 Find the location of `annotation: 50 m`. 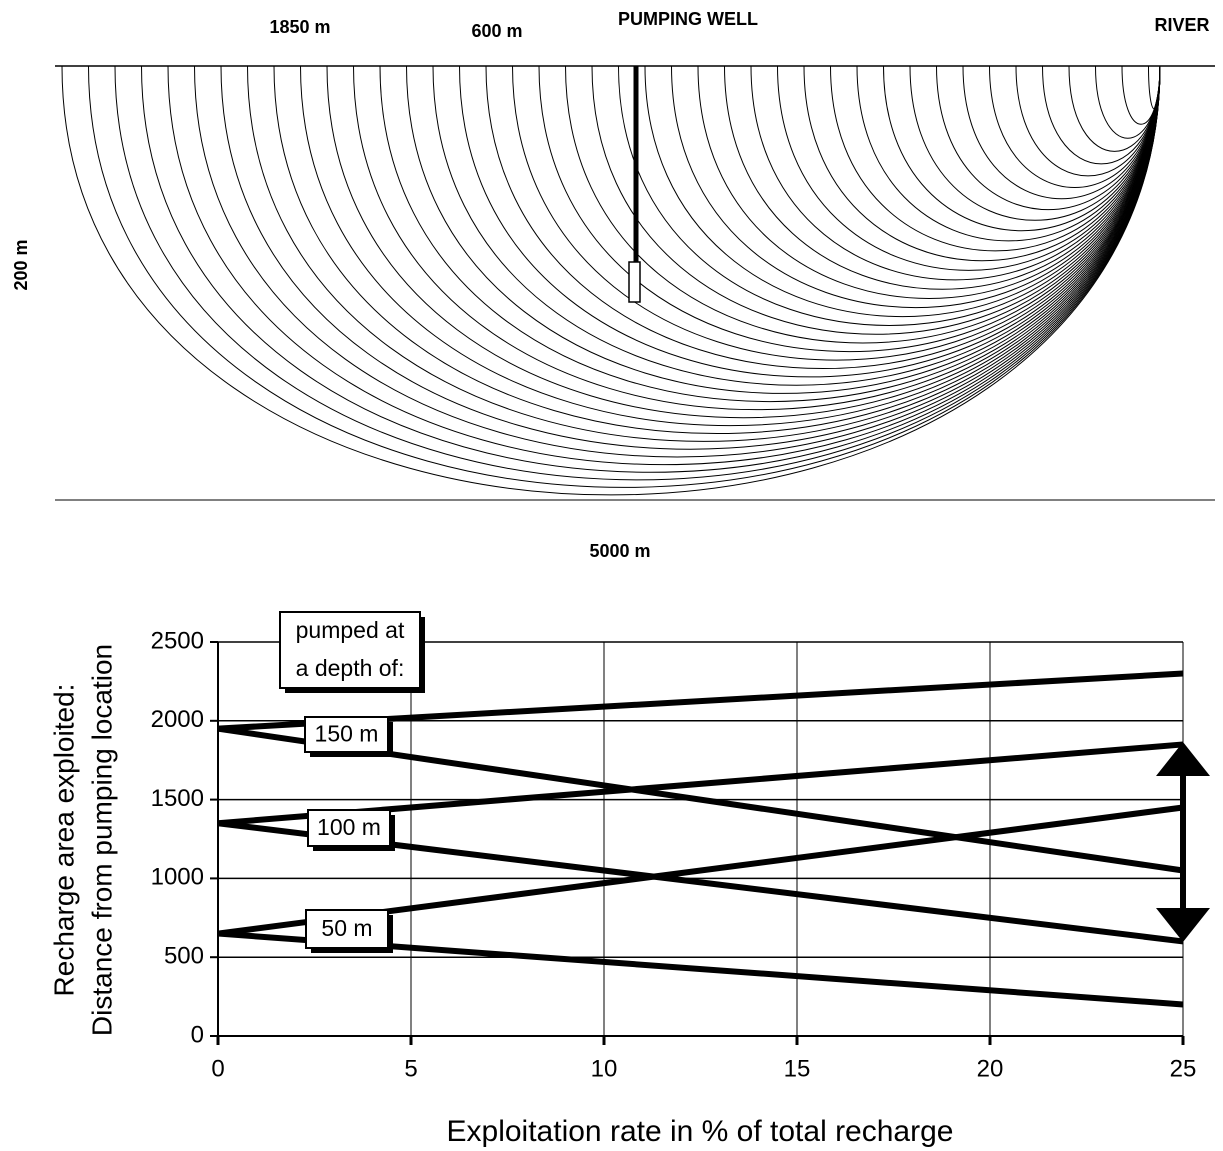

annotation: 50 m is located at coordinates (346, 928).